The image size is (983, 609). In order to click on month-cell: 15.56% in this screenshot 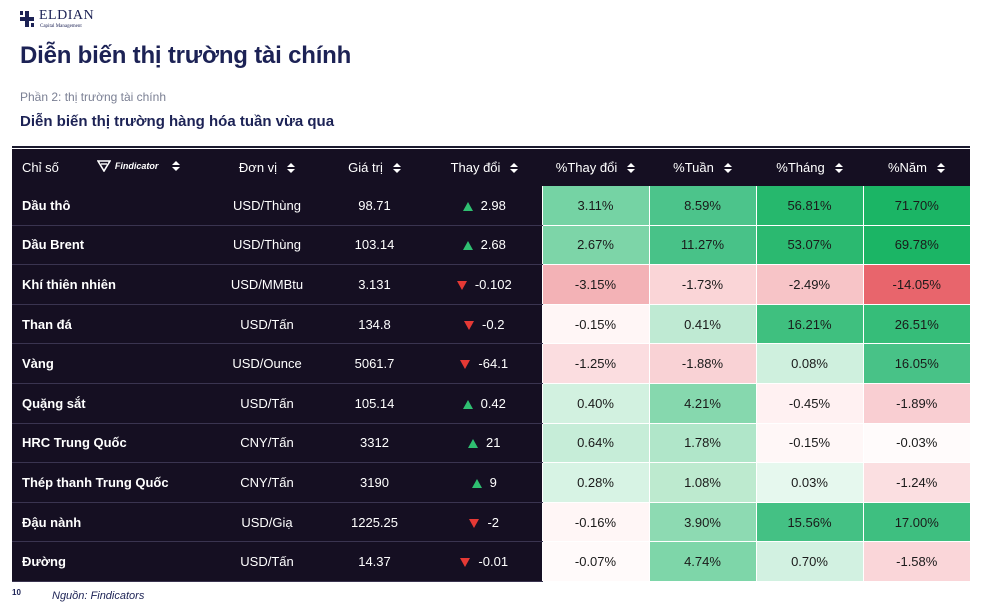, I will do `click(809, 522)`.